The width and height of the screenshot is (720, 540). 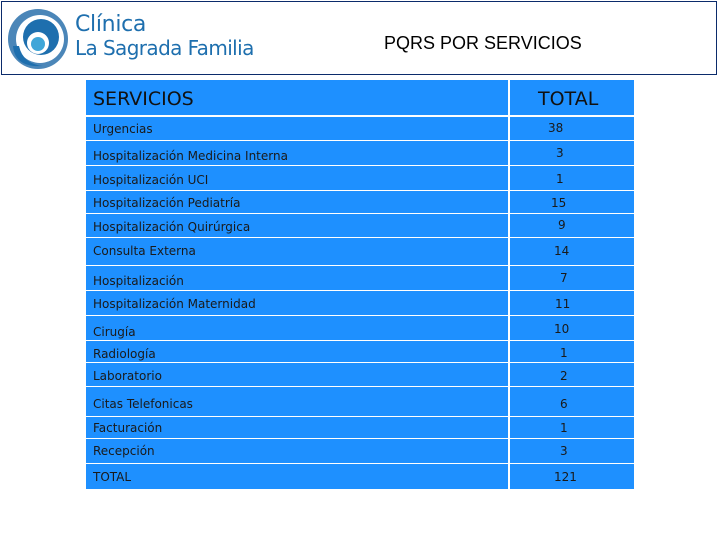 I want to click on total-label: TOTAL, so click(x=112, y=477).